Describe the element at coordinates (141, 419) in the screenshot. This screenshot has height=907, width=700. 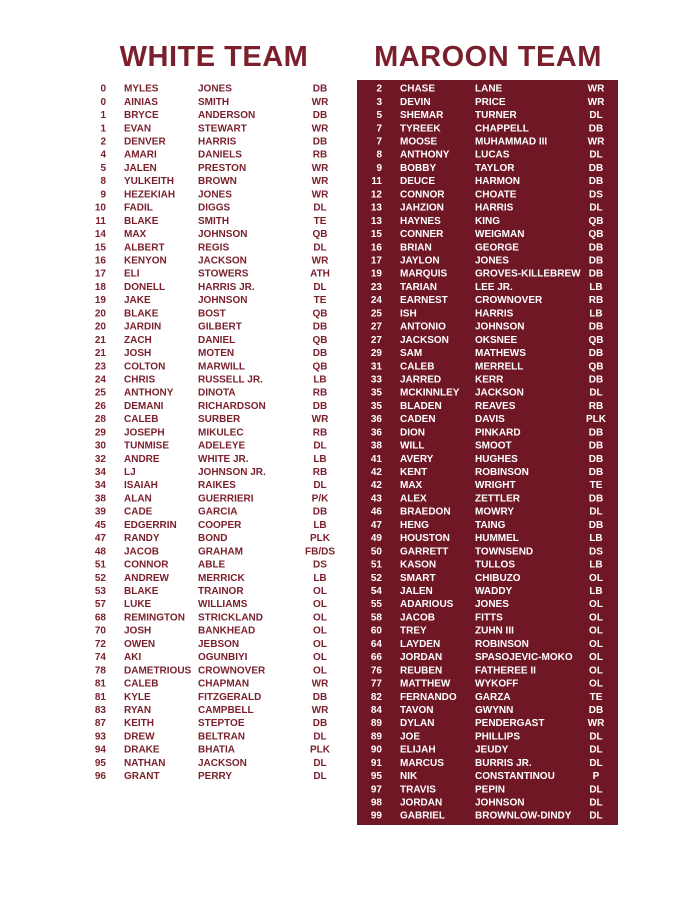
I see `first-name: CALEB` at that location.